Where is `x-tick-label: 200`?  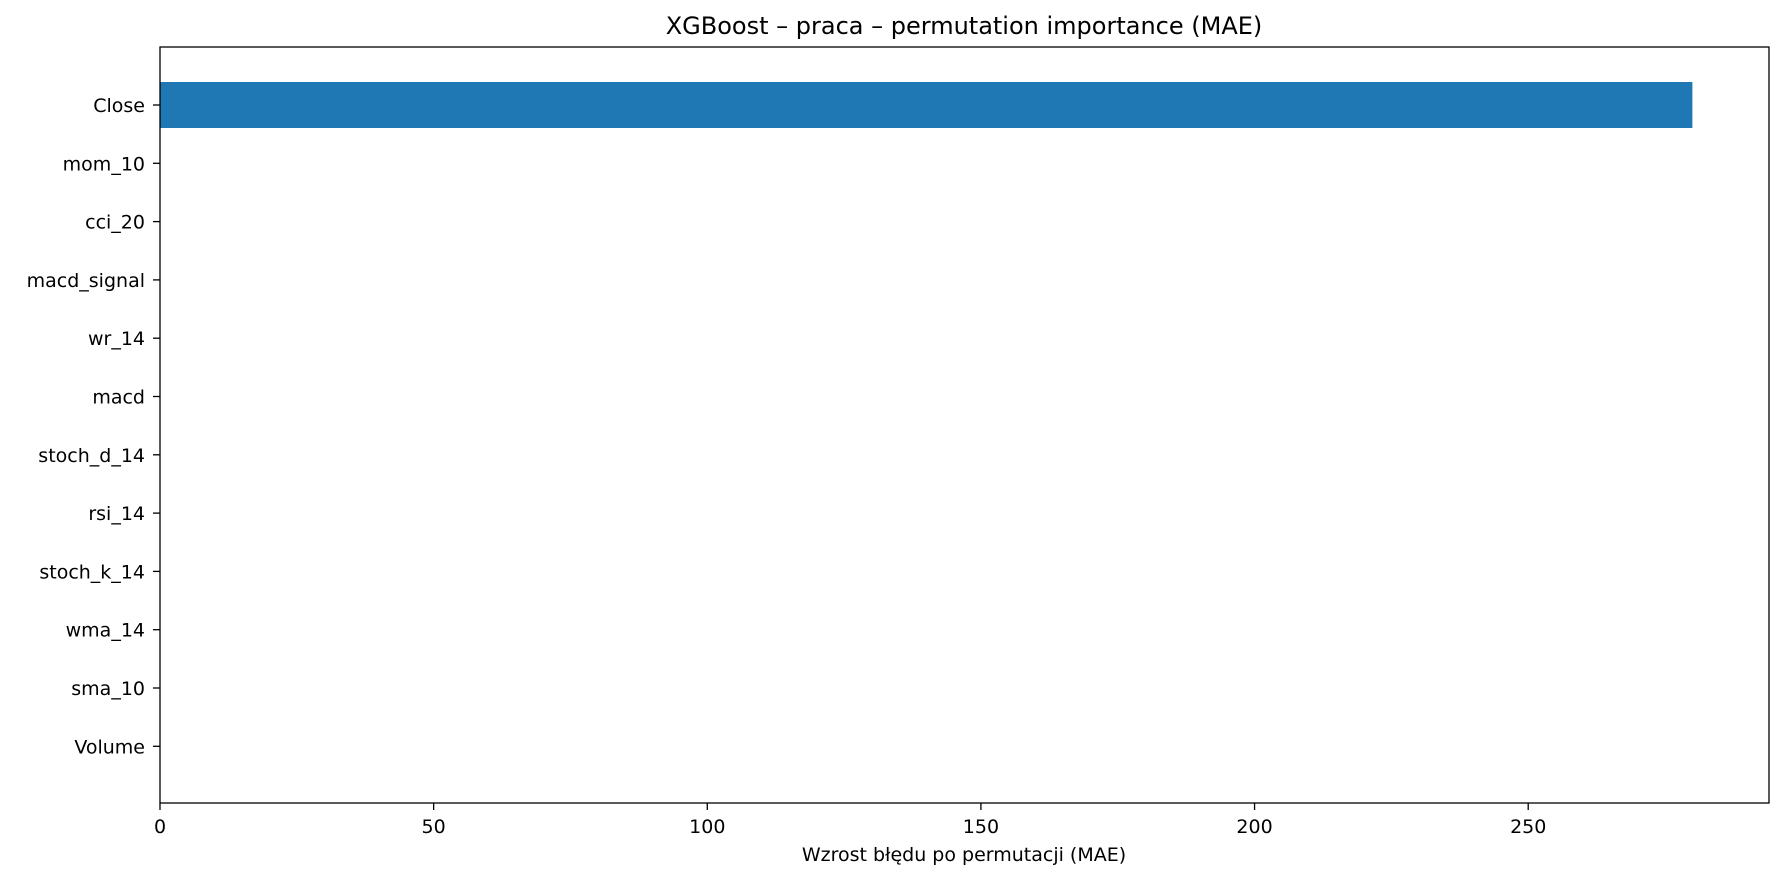
x-tick-label: 200 is located at coordinates (1254, 827).